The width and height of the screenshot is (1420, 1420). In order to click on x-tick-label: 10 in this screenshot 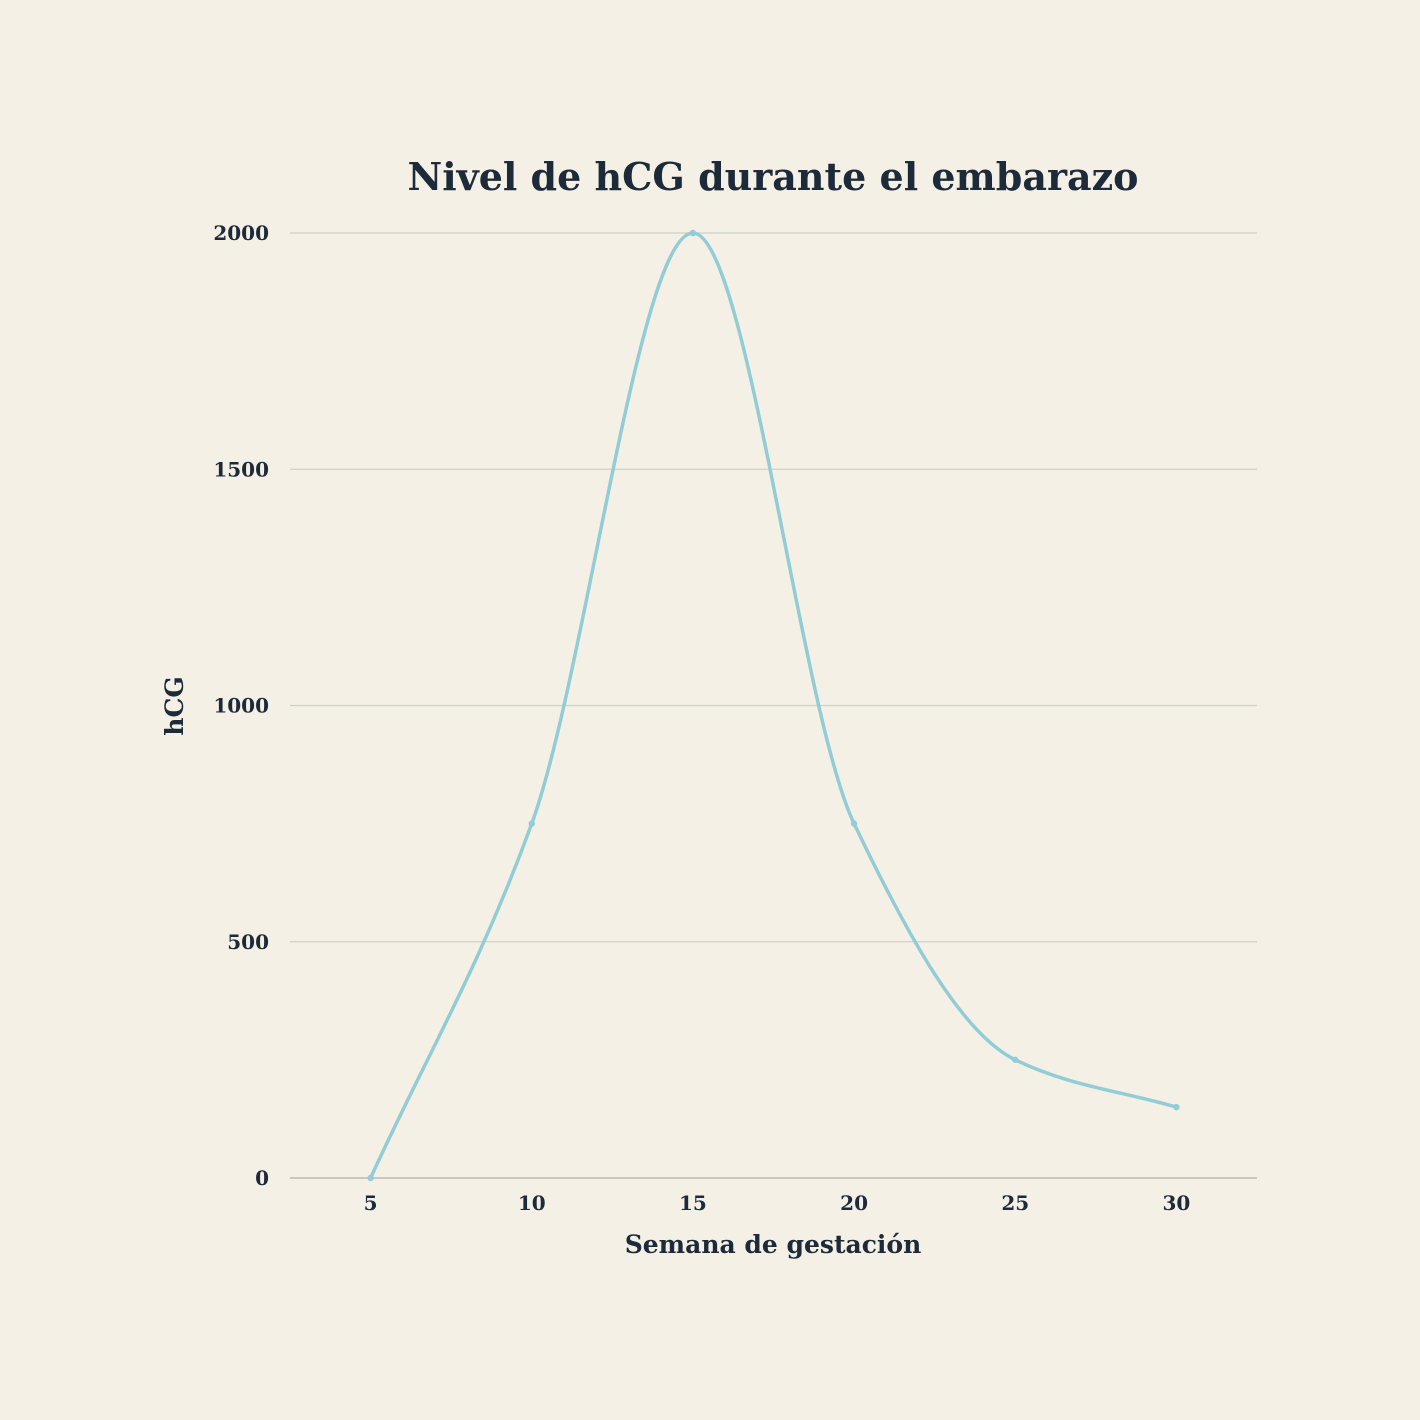, I will do `click(532, 1203)`.